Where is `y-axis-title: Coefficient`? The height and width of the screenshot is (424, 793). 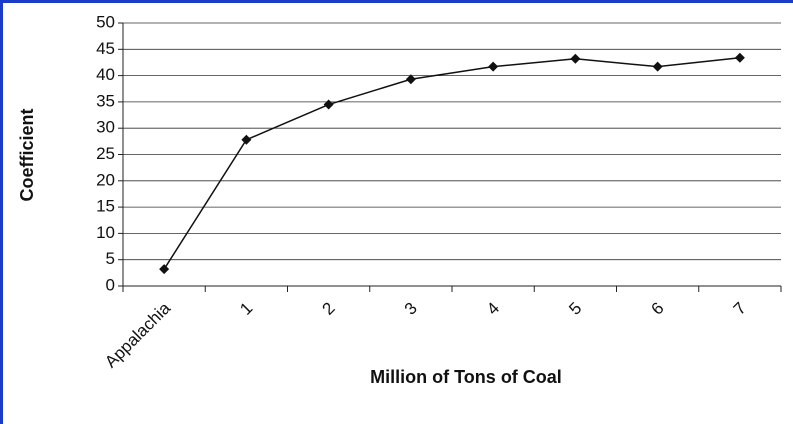 y-axis-title: Coefficient is located at coordinates (27, 154).